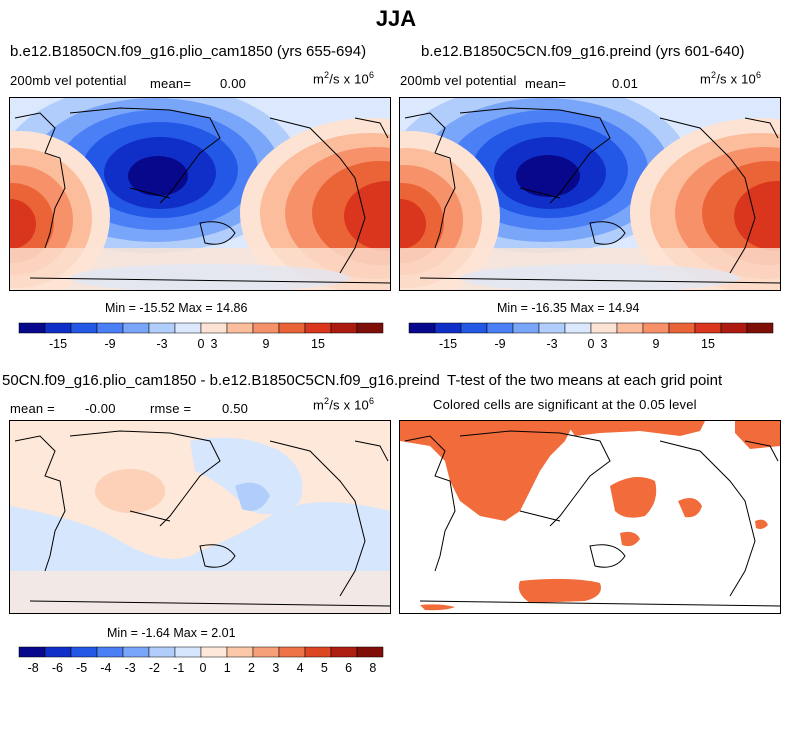  What do you see at coordinates (731, 78) in the screenshot?
I see `panel-tr-units: m2/s x 106` at bounding box center [731, 78].